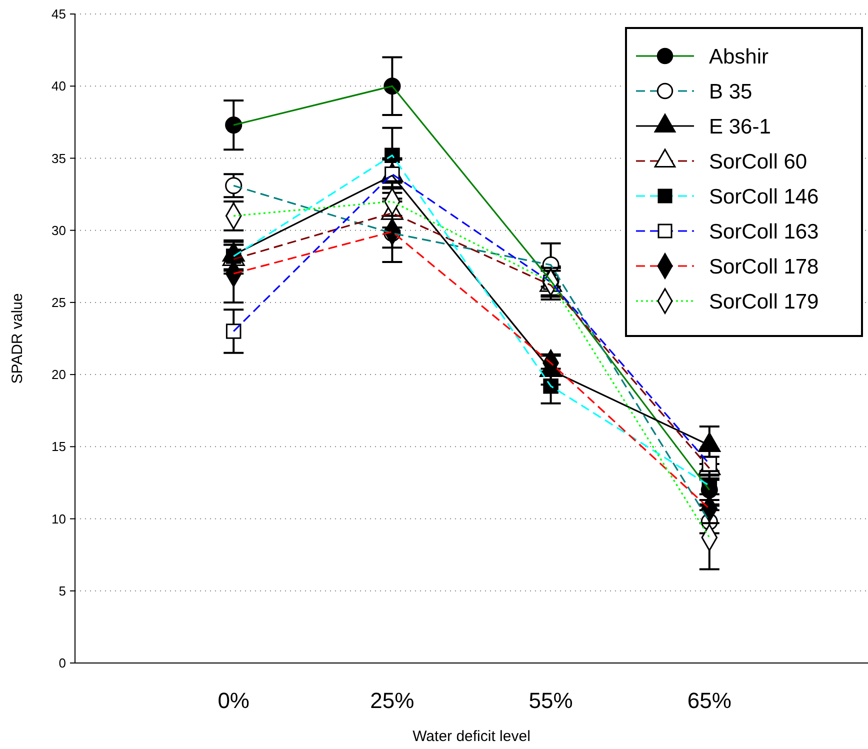 The image size is (868, 749). Describe the element at coordinates (234, 700) in the screenshot. I see `x-tick-label: 0%` at that location.